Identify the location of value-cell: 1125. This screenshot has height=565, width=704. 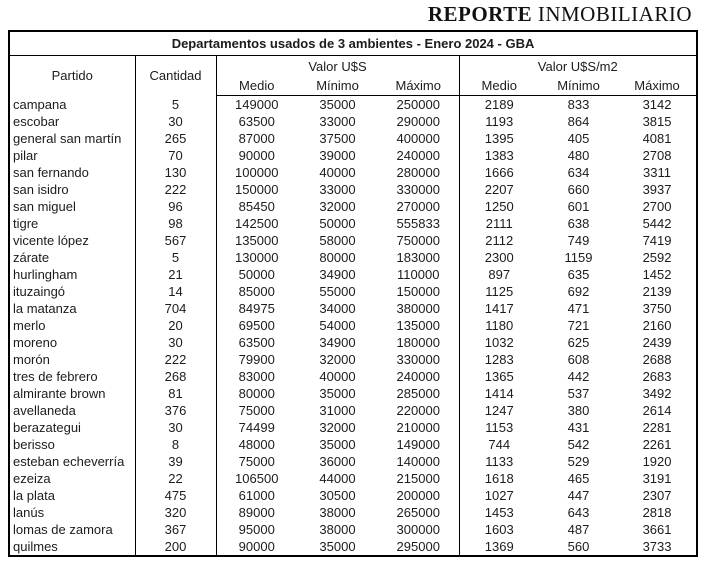
(499, 291).